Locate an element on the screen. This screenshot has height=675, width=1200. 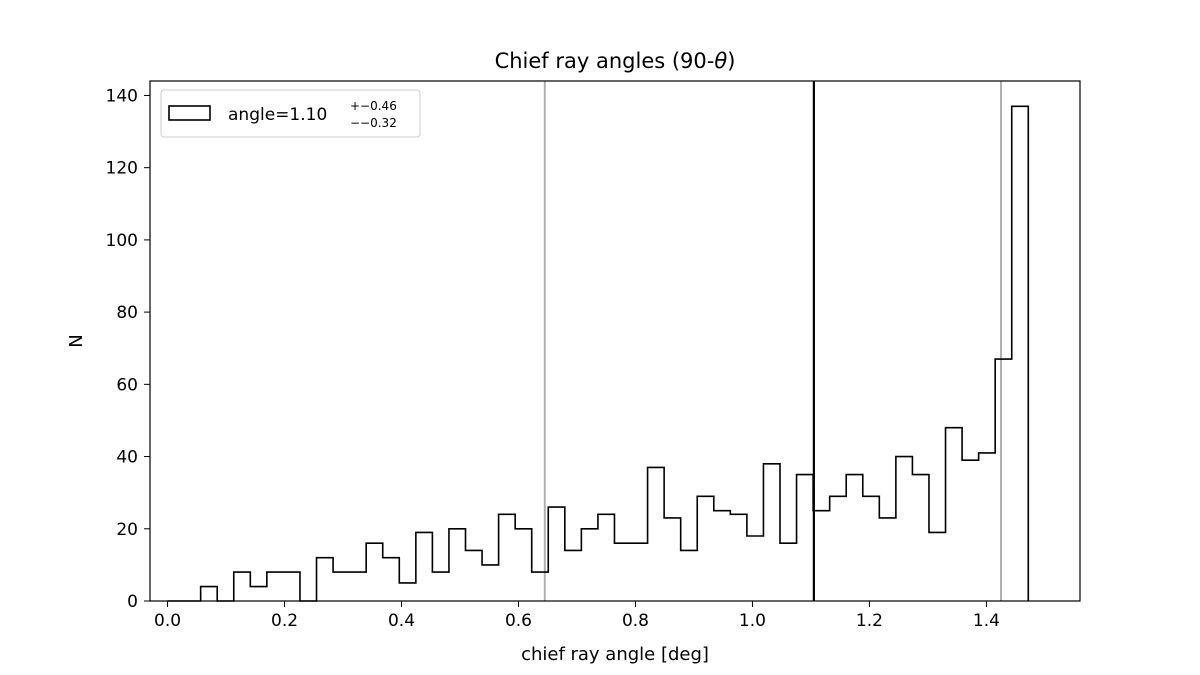
legend: angle=1.10 +−0.46 −−0.32 is located at coordinates (290, 113).